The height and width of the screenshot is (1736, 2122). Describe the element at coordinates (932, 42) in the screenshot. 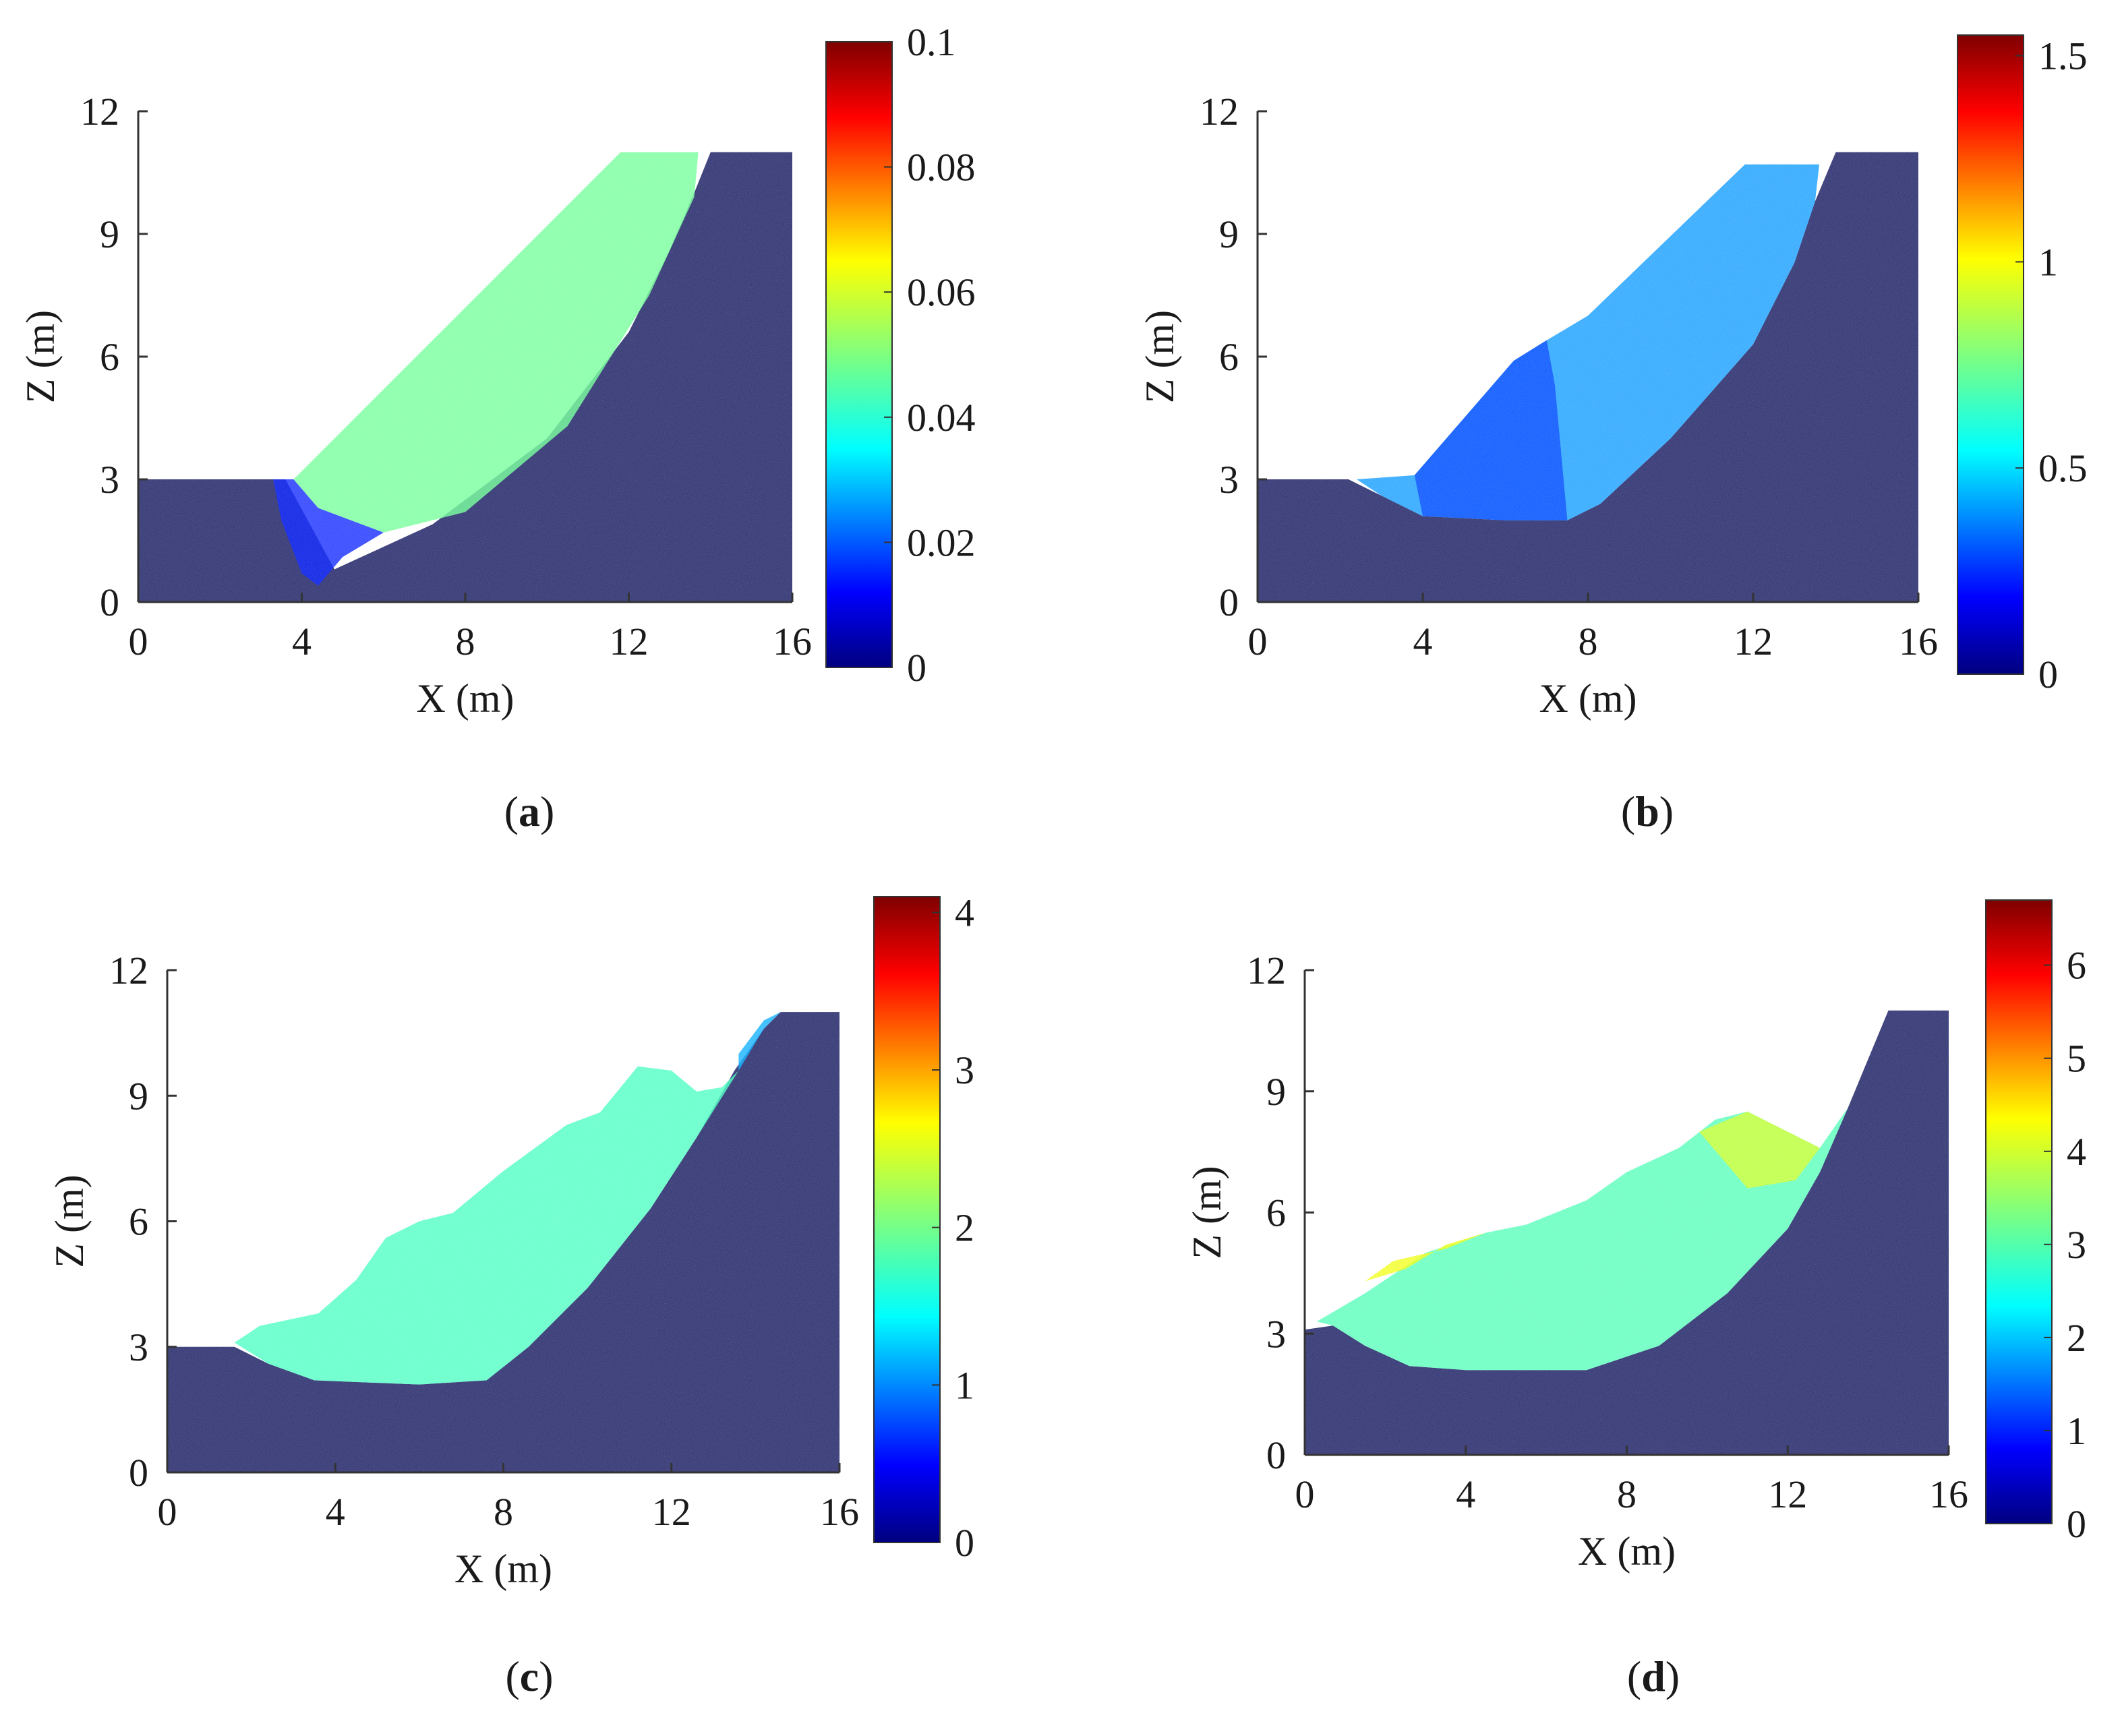

I see `colorbar-tick-label: 0.1` at that location.